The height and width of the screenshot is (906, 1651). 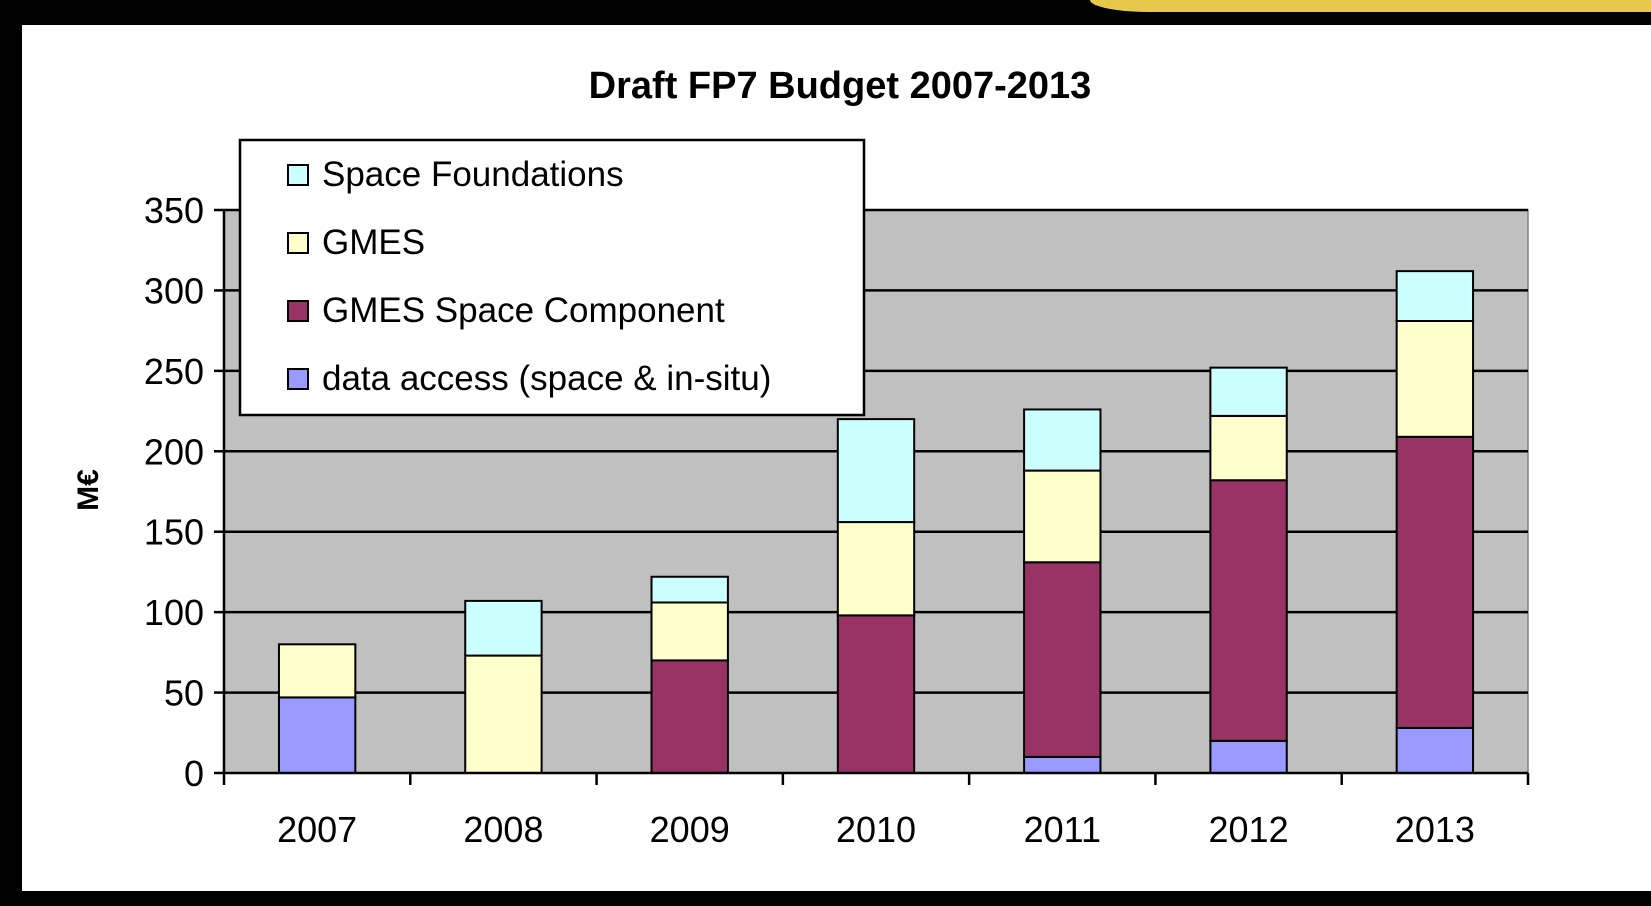 What do you see at coordinates (174, 532) in the screenshot?
I see `y-tick-label: 150` at bounding box center [174, 532].